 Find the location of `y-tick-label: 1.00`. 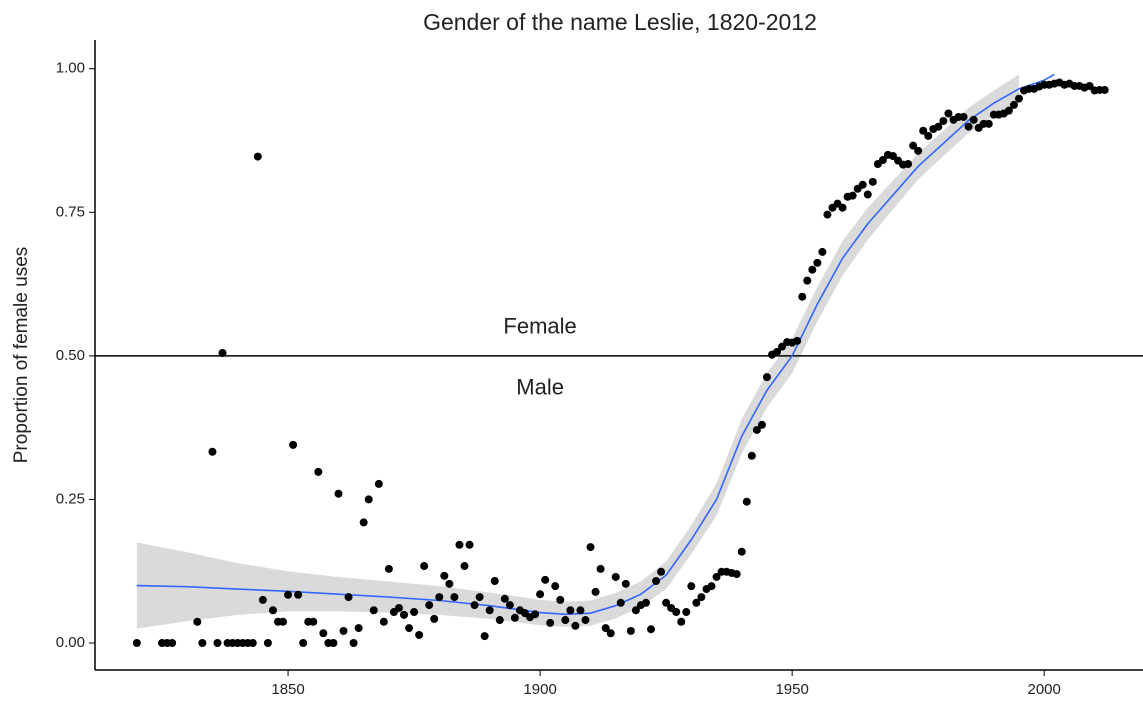

y-tick-label: 1.00 is located at coordinates (70, 68).